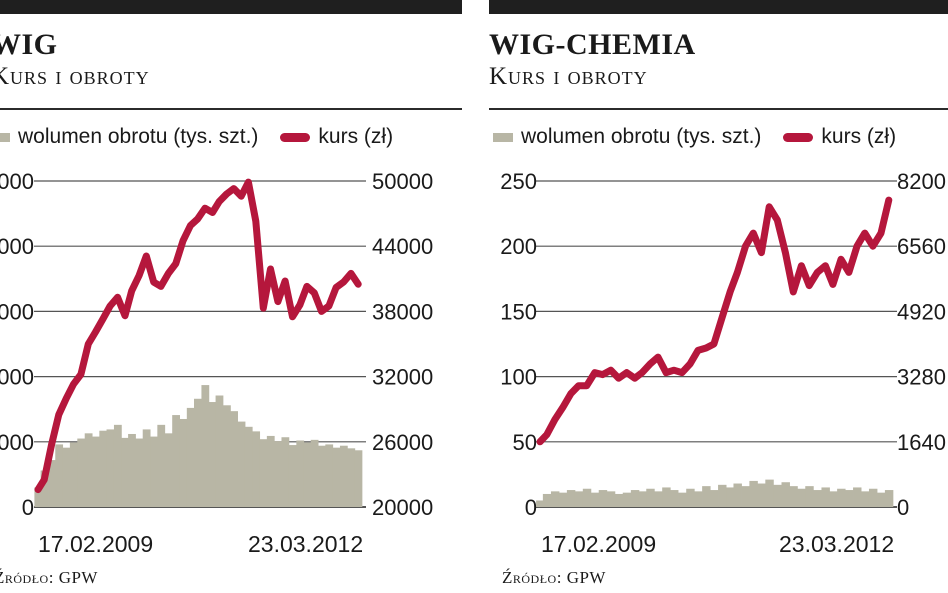 This screenshot has height=593, width=948. I want to click on right-axis-tick-label: 3280, so click(921, 377).